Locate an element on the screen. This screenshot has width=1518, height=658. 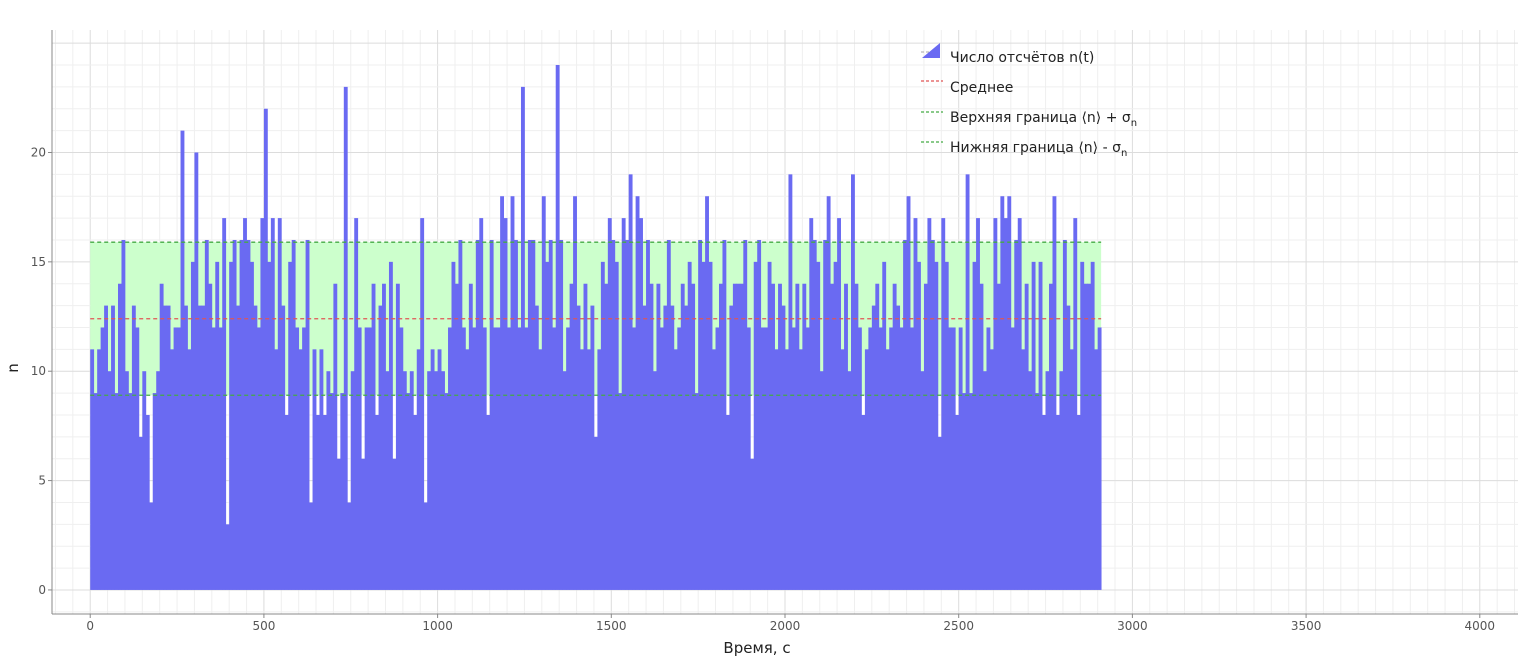
y-tick-label: 20 is located at coordinates (38, 152).